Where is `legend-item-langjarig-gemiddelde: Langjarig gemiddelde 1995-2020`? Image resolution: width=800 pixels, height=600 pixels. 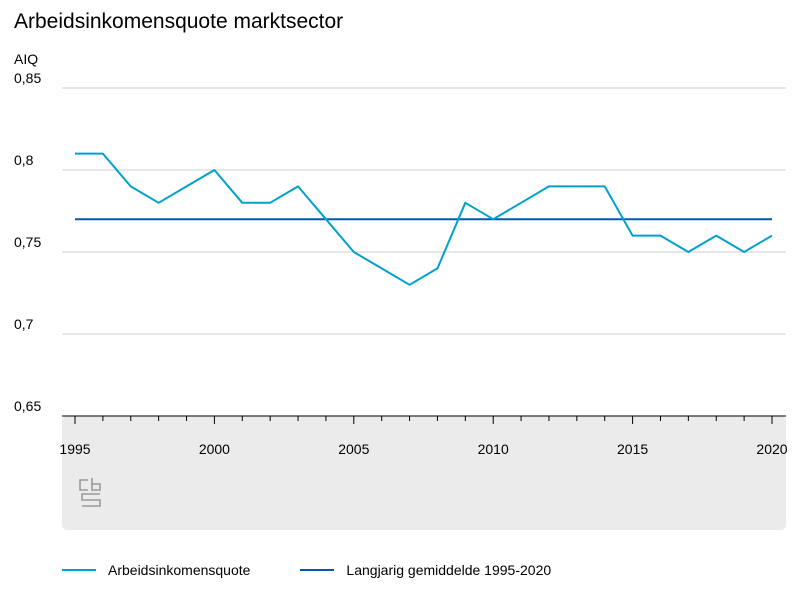
legend-item-langjarig-gemiddelde: Langjarig gemiddelde 1995-2020 is located at coordinates (425, 570).